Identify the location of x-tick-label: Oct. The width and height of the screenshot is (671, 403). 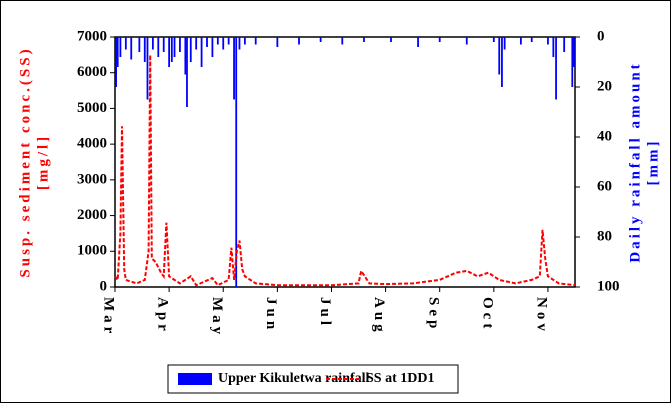
(487, 314).